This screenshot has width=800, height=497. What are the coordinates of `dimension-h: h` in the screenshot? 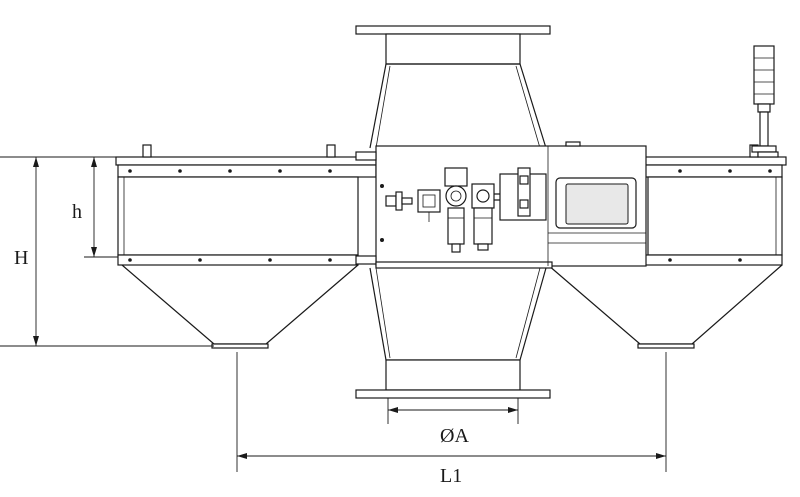 It's located at (95, 207).